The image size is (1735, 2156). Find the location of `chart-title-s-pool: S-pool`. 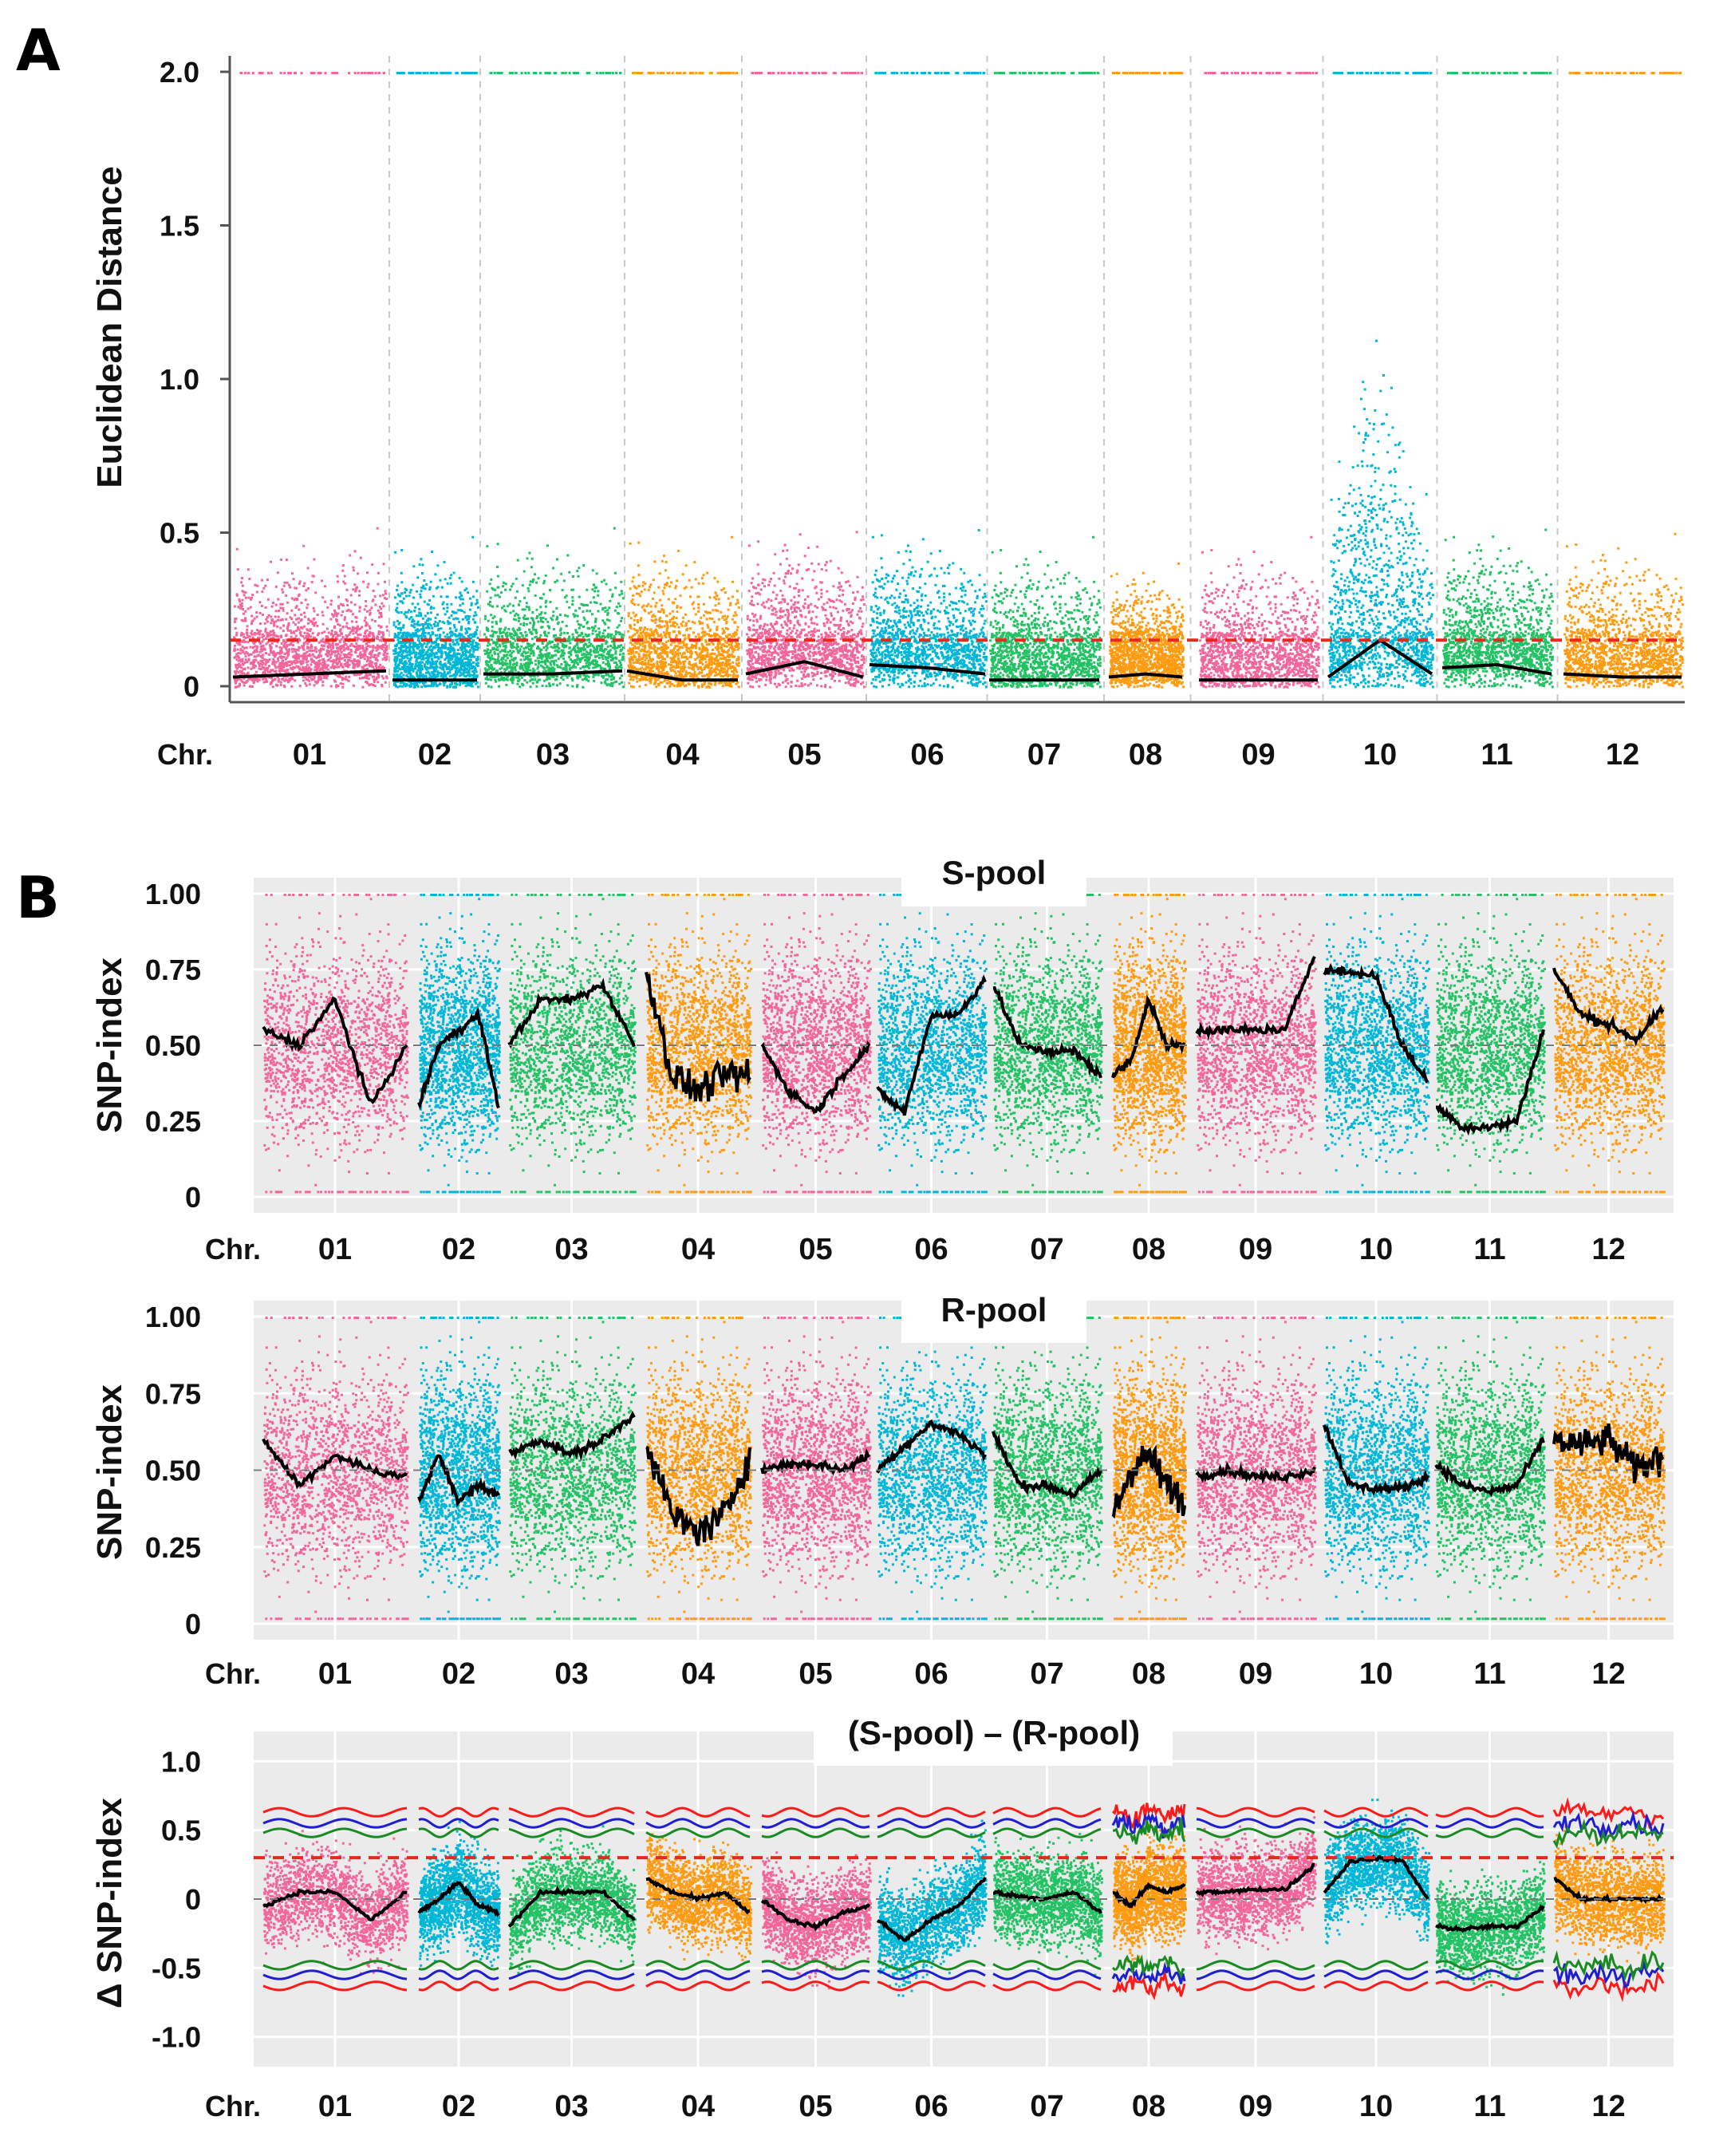

chart-title-s-pool: S-pool is located at coordinates (994, 872).